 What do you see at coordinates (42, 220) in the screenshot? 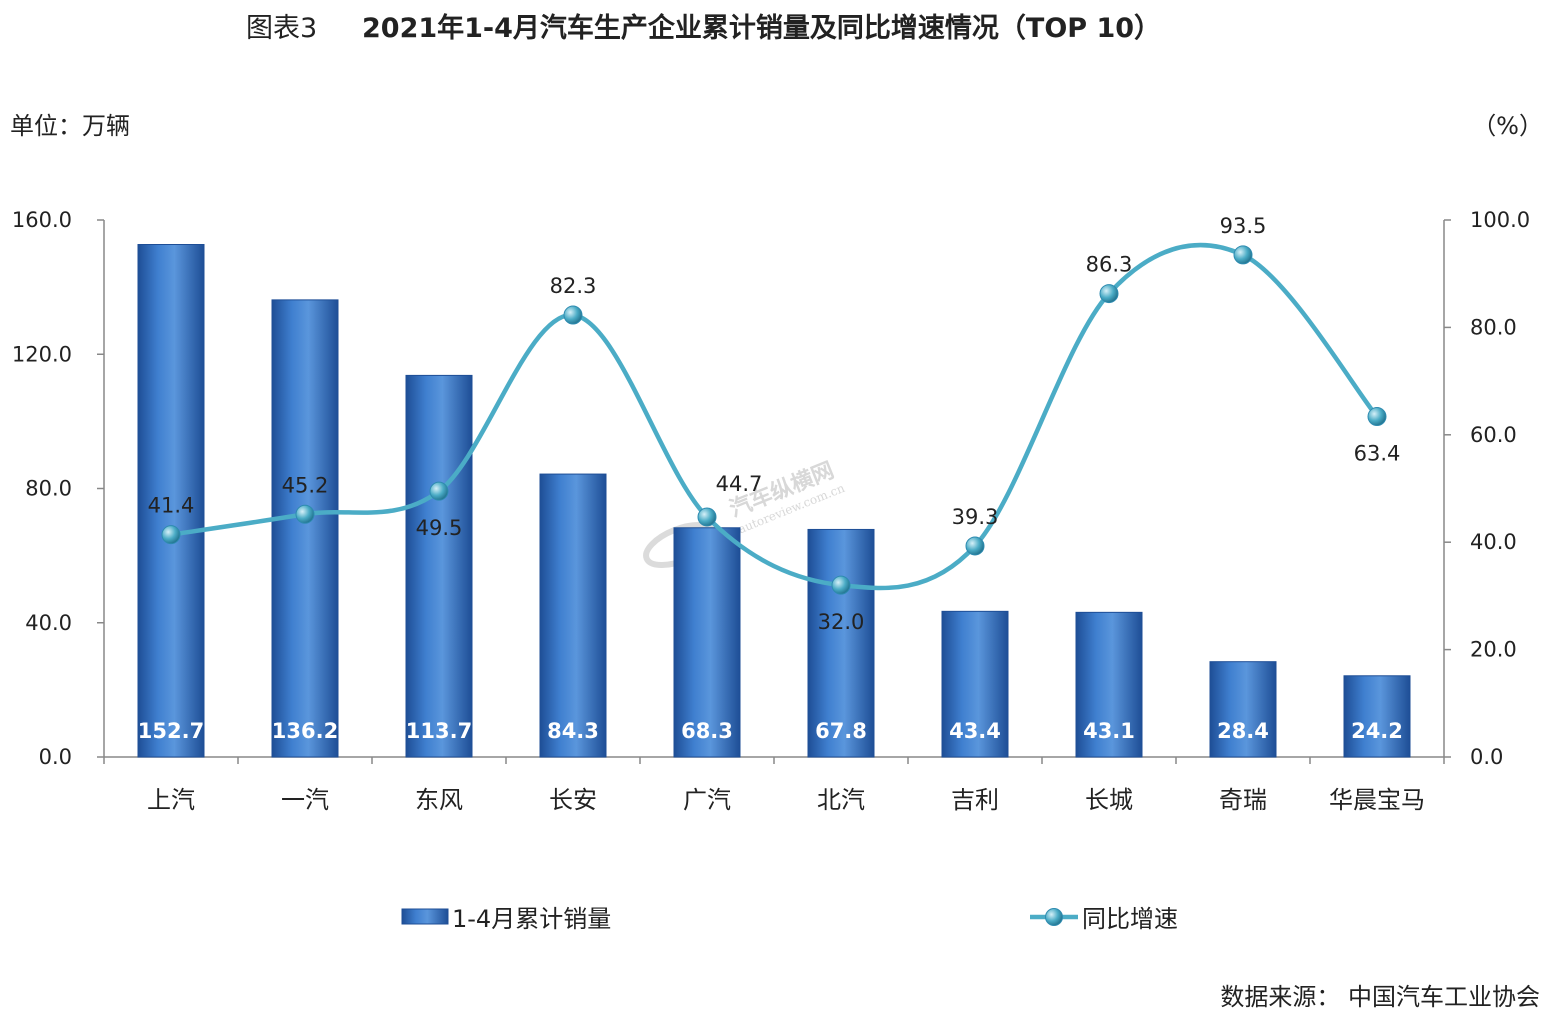
I see `left-tick-label: 160.0` at bounding box center [42, 220].